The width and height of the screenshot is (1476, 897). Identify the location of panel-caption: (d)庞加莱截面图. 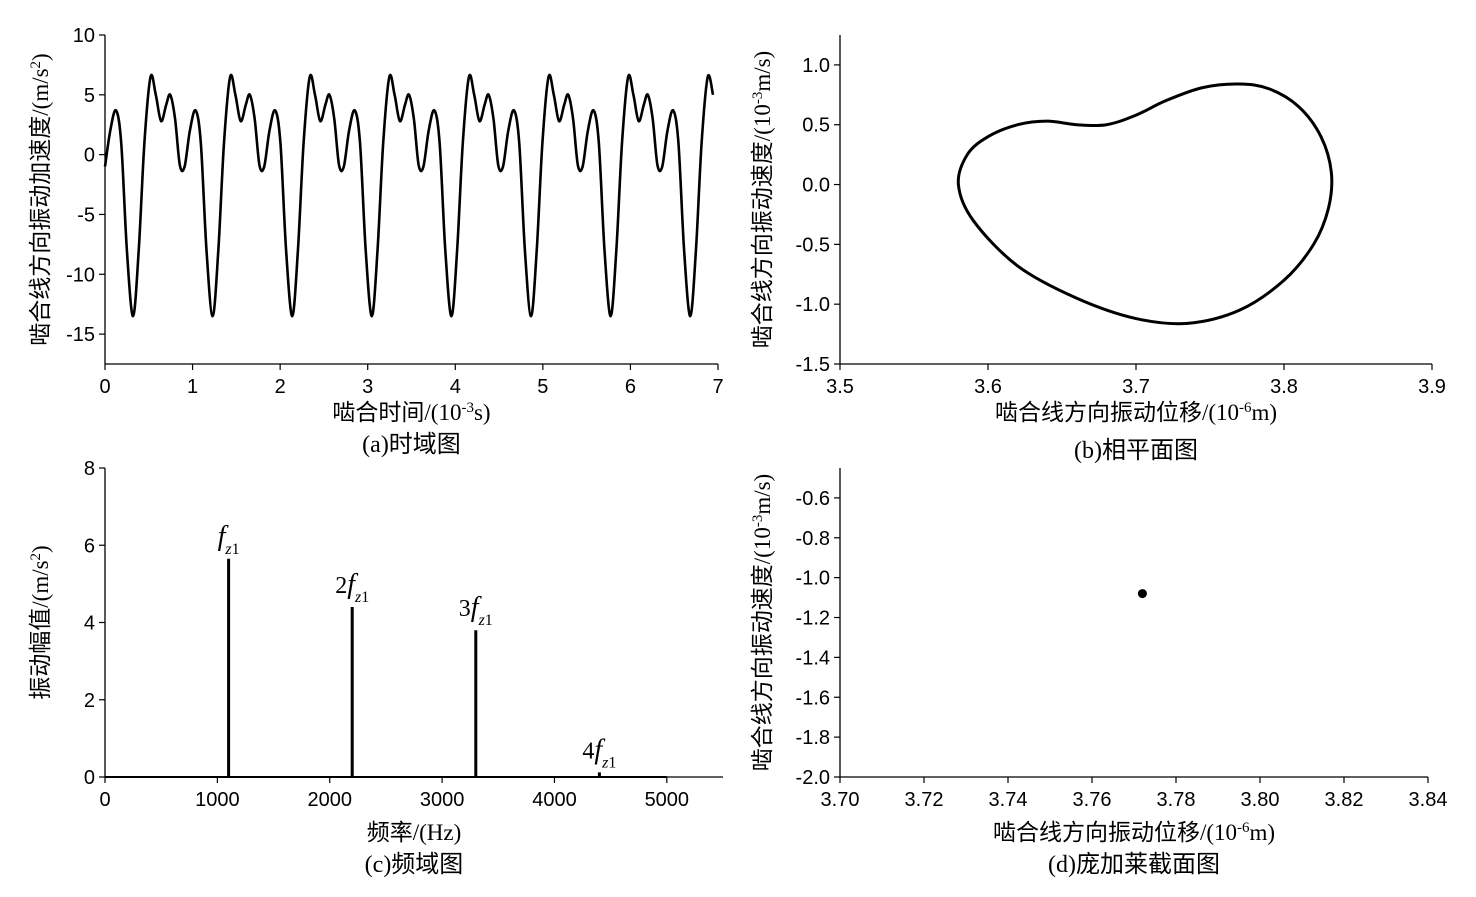
(1134, 864).